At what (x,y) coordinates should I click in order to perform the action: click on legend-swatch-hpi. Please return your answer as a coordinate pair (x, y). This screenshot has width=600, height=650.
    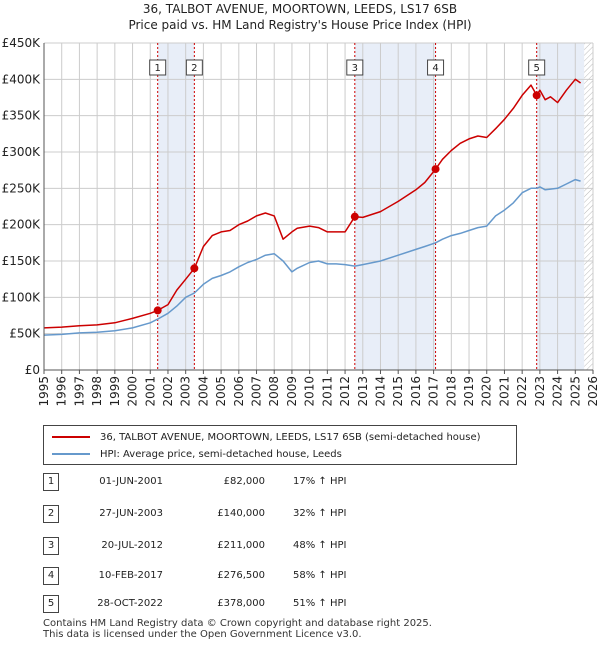
    Looking at the image, I should click on (71, 454).